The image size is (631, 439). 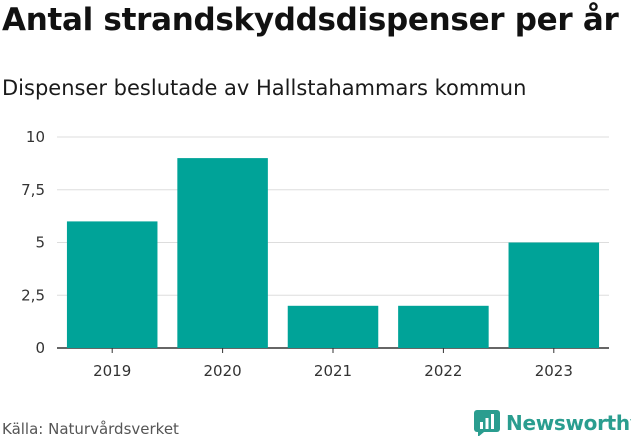 What do you see at coordinates (568, 423) in the screenshot?
I see `brand-name: Newsworthy` at bounding box center [568, 423].